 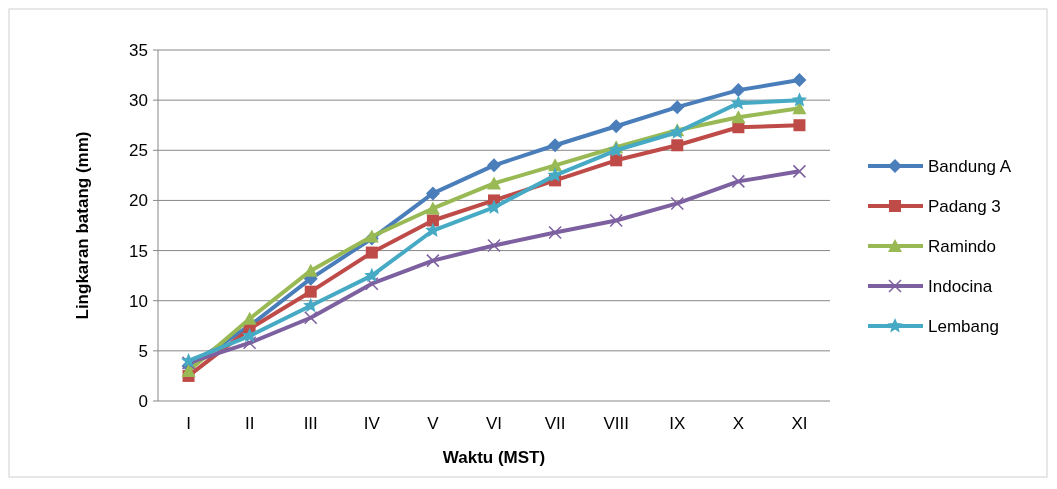 I want to click on x-tick-label: II, so click(x=249, y=423).